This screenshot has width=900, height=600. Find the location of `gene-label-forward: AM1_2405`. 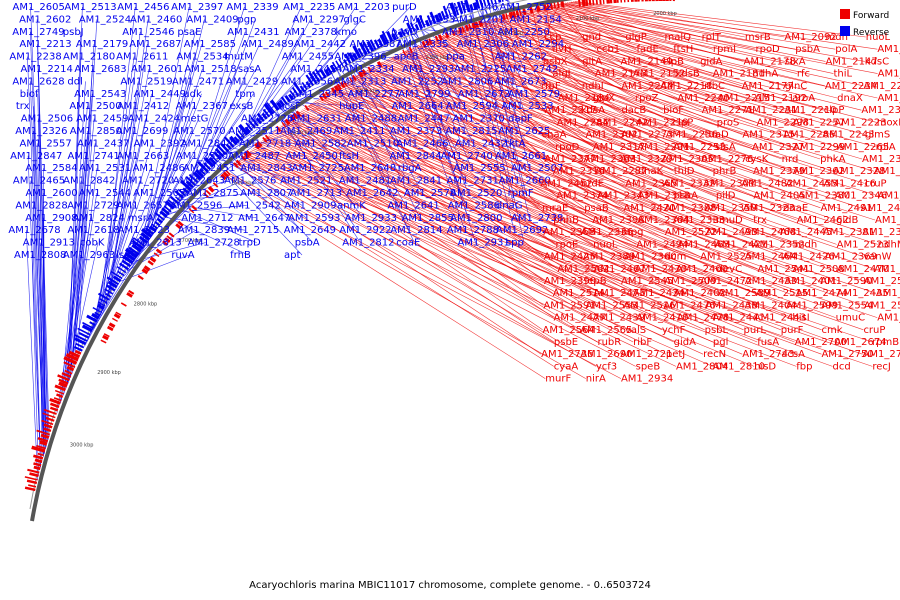

gene-label-forward: AM1_2405 is located at coordinates (779, 196).